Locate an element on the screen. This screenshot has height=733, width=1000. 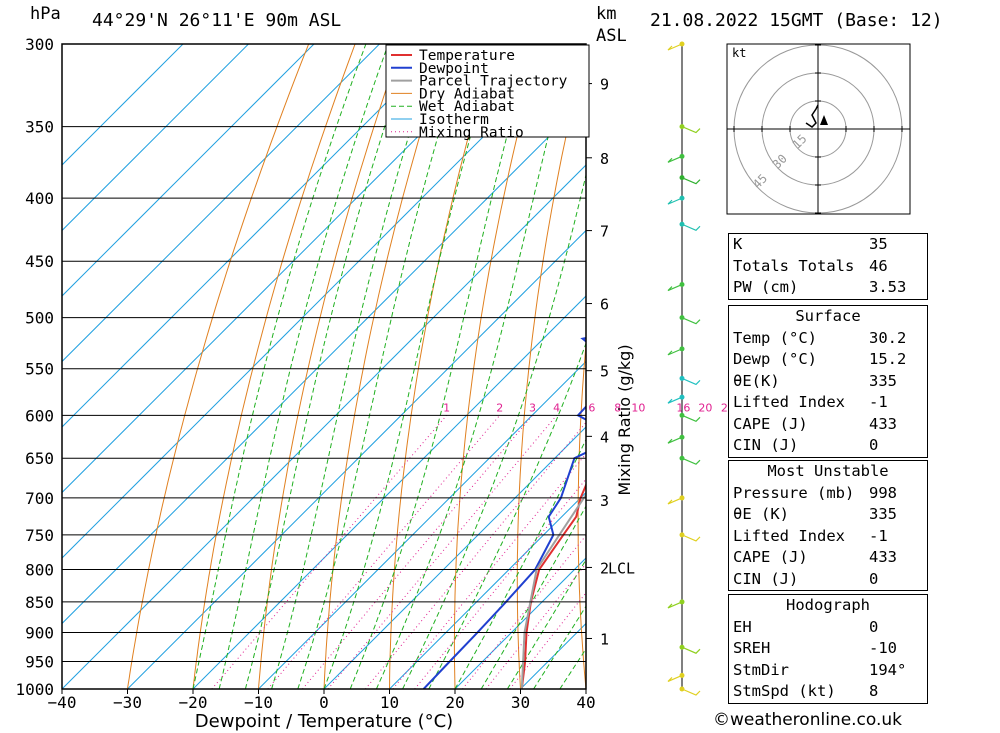
pressure-tick-label: 950 is located at coordinates (39, 662).